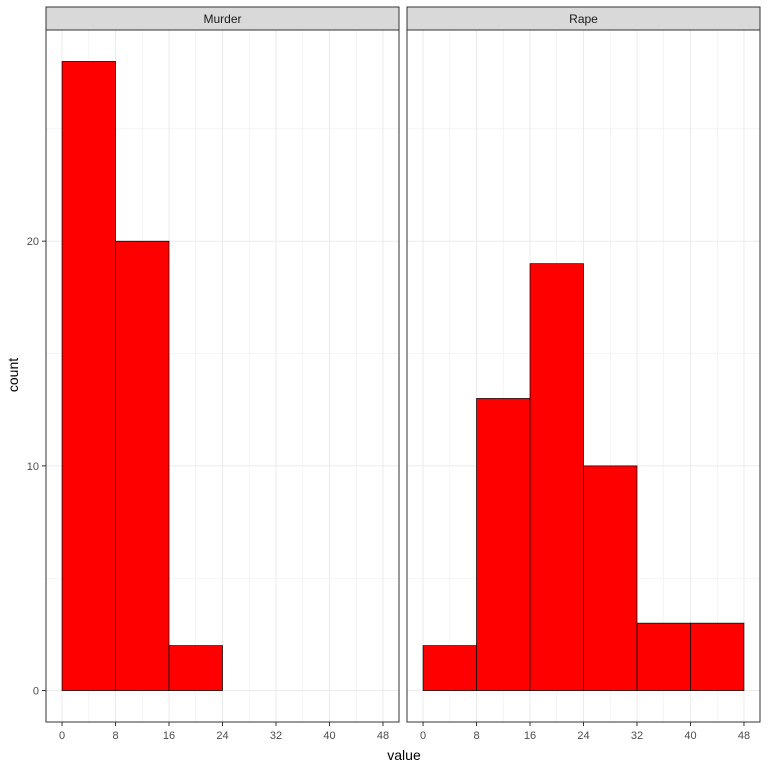 Image resolution: width=768 pixels, height=768 pixels. Describe the element at coordinates (404, 755) in the screenshot. I see `x-axis-title: value` at that location.